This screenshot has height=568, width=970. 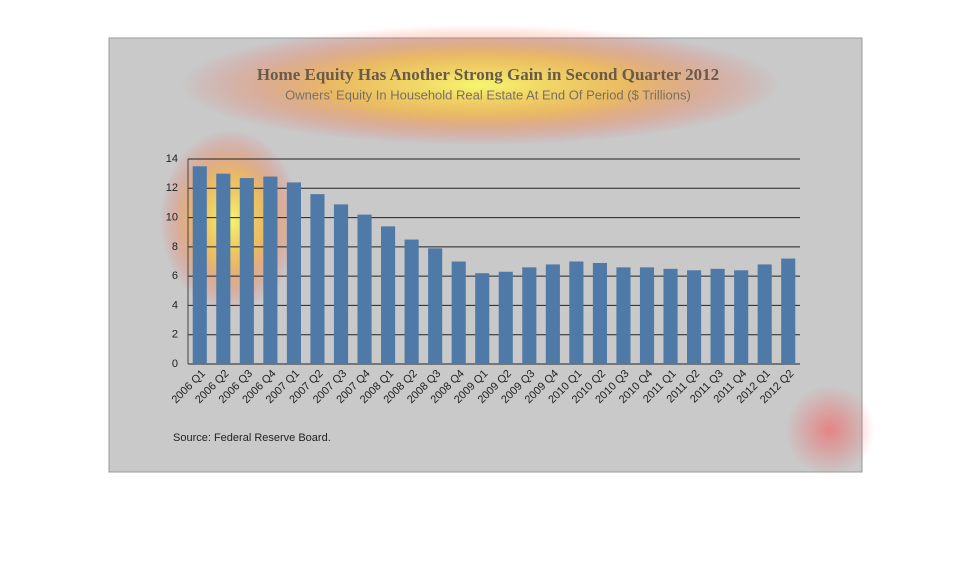 I want to click on y-tick-label: 10, so click(x=172, y=217).